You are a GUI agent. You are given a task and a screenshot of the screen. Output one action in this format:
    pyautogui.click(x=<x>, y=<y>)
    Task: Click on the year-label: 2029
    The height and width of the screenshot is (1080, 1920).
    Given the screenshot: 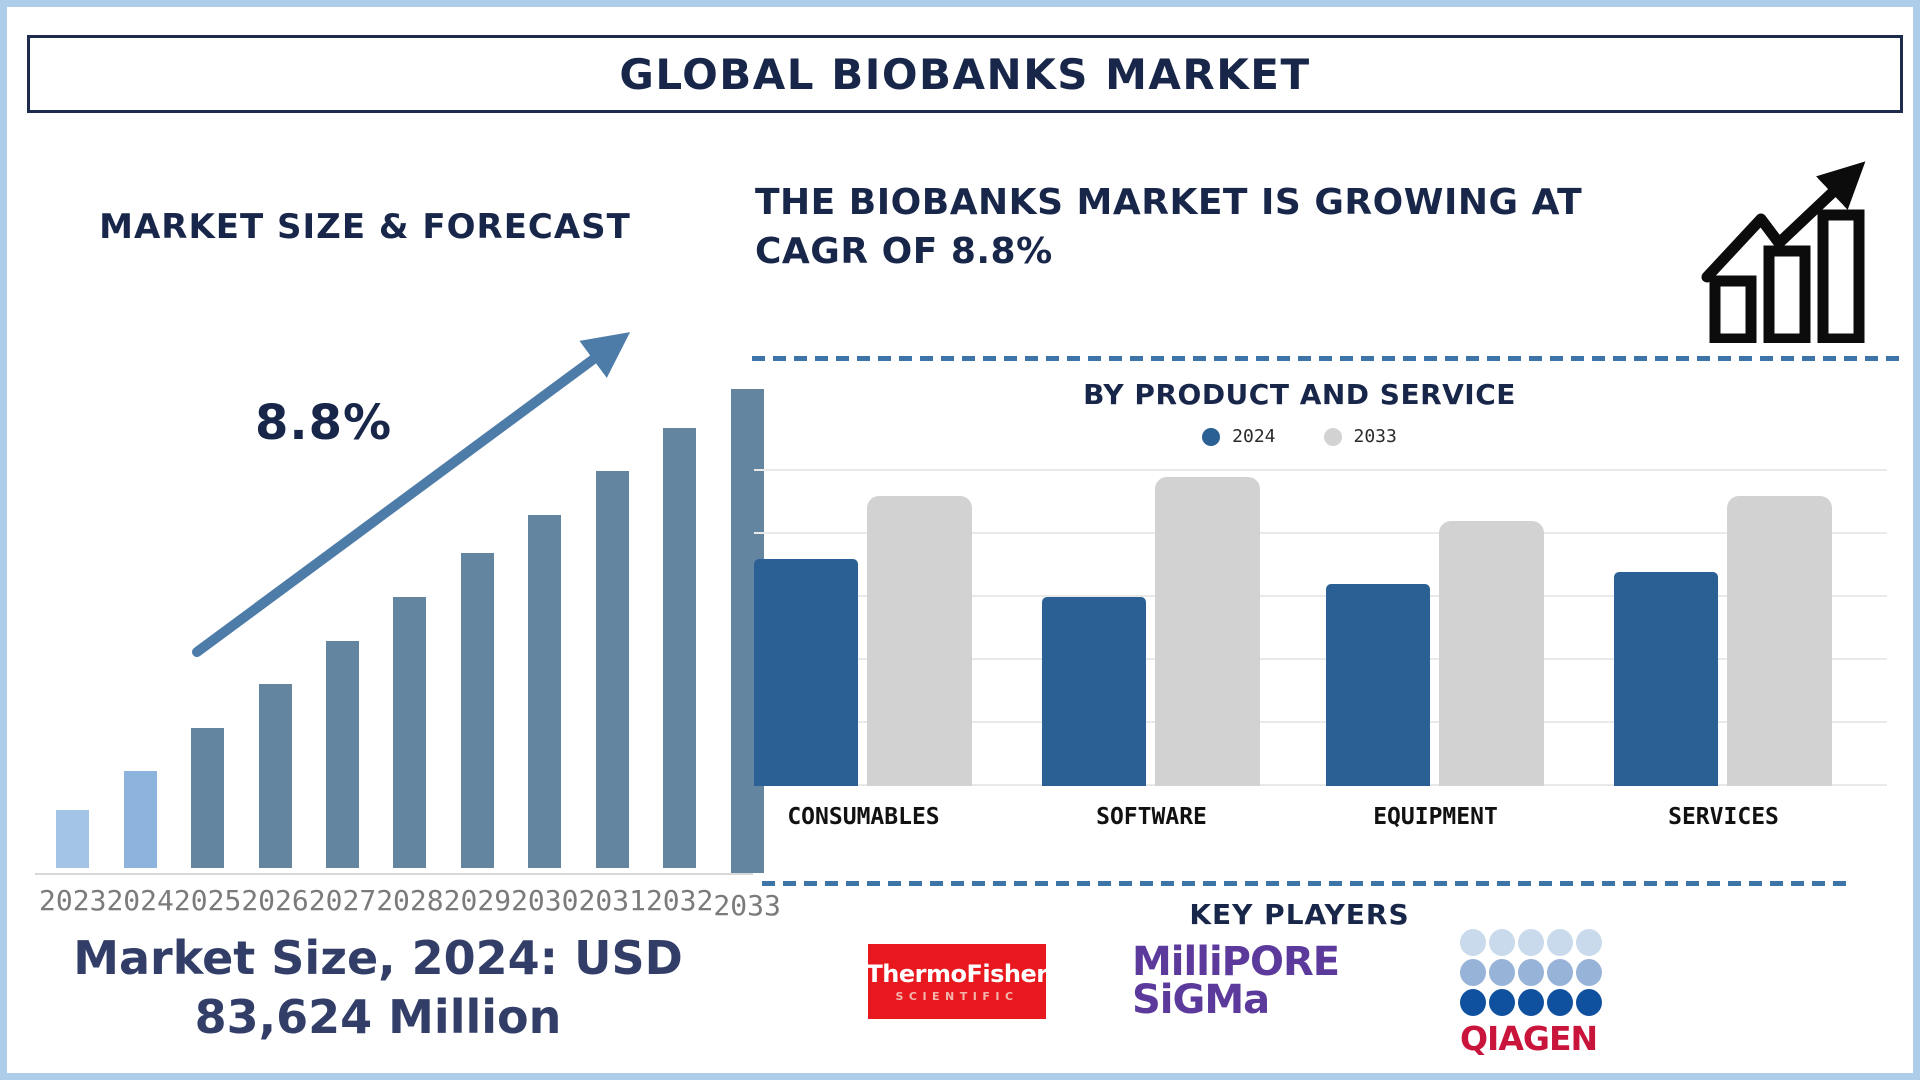 What is the action you would take?
    pyautogui.click(x=477, y=900)
    